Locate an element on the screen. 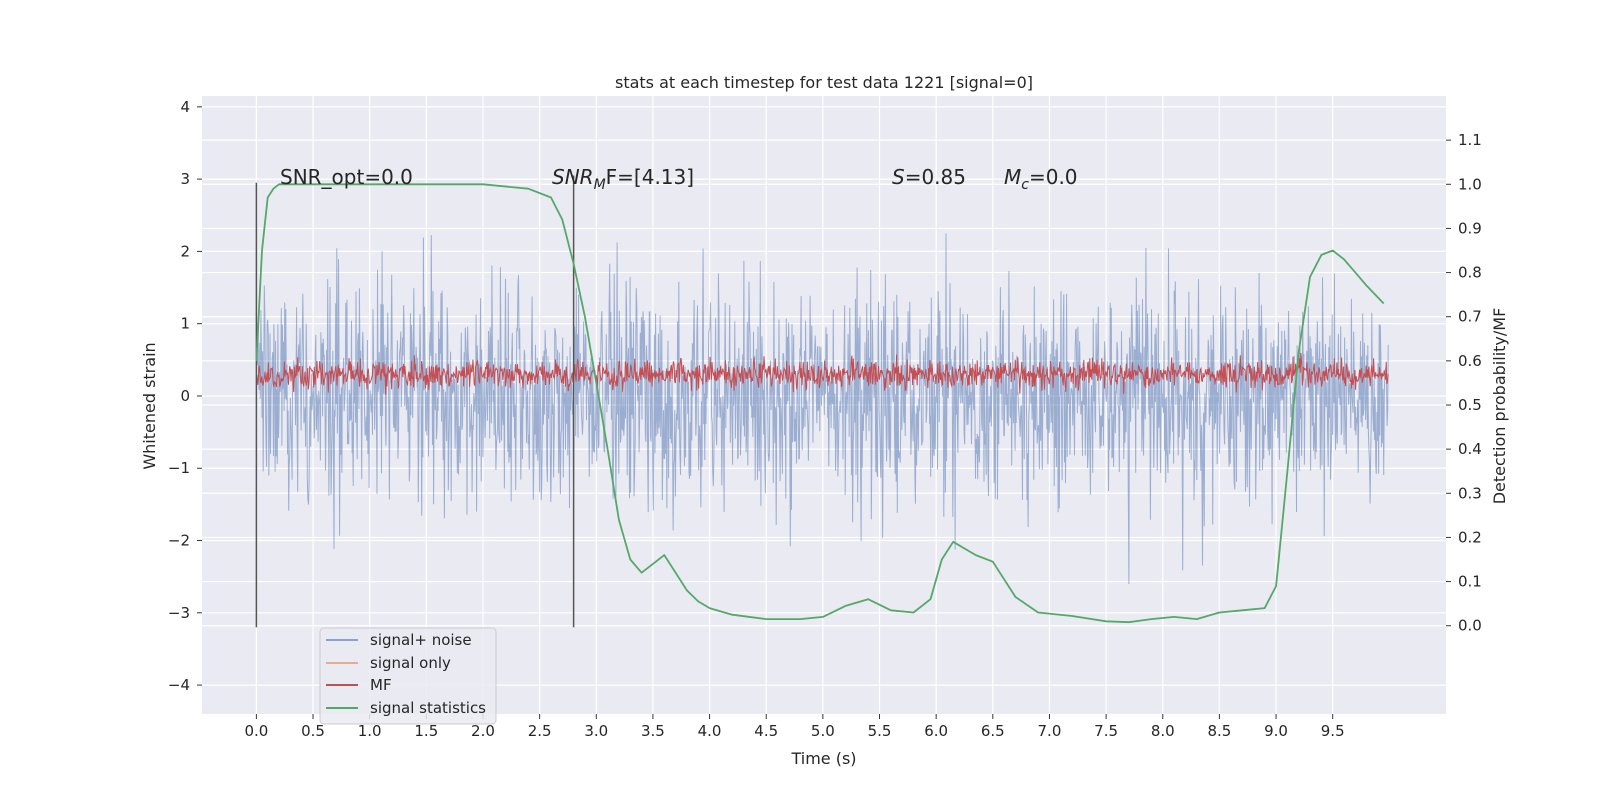  y-axis-ticks: 4 3 2 1 0 −1 −2 −3 −4 is located at coordinates (185, 396).